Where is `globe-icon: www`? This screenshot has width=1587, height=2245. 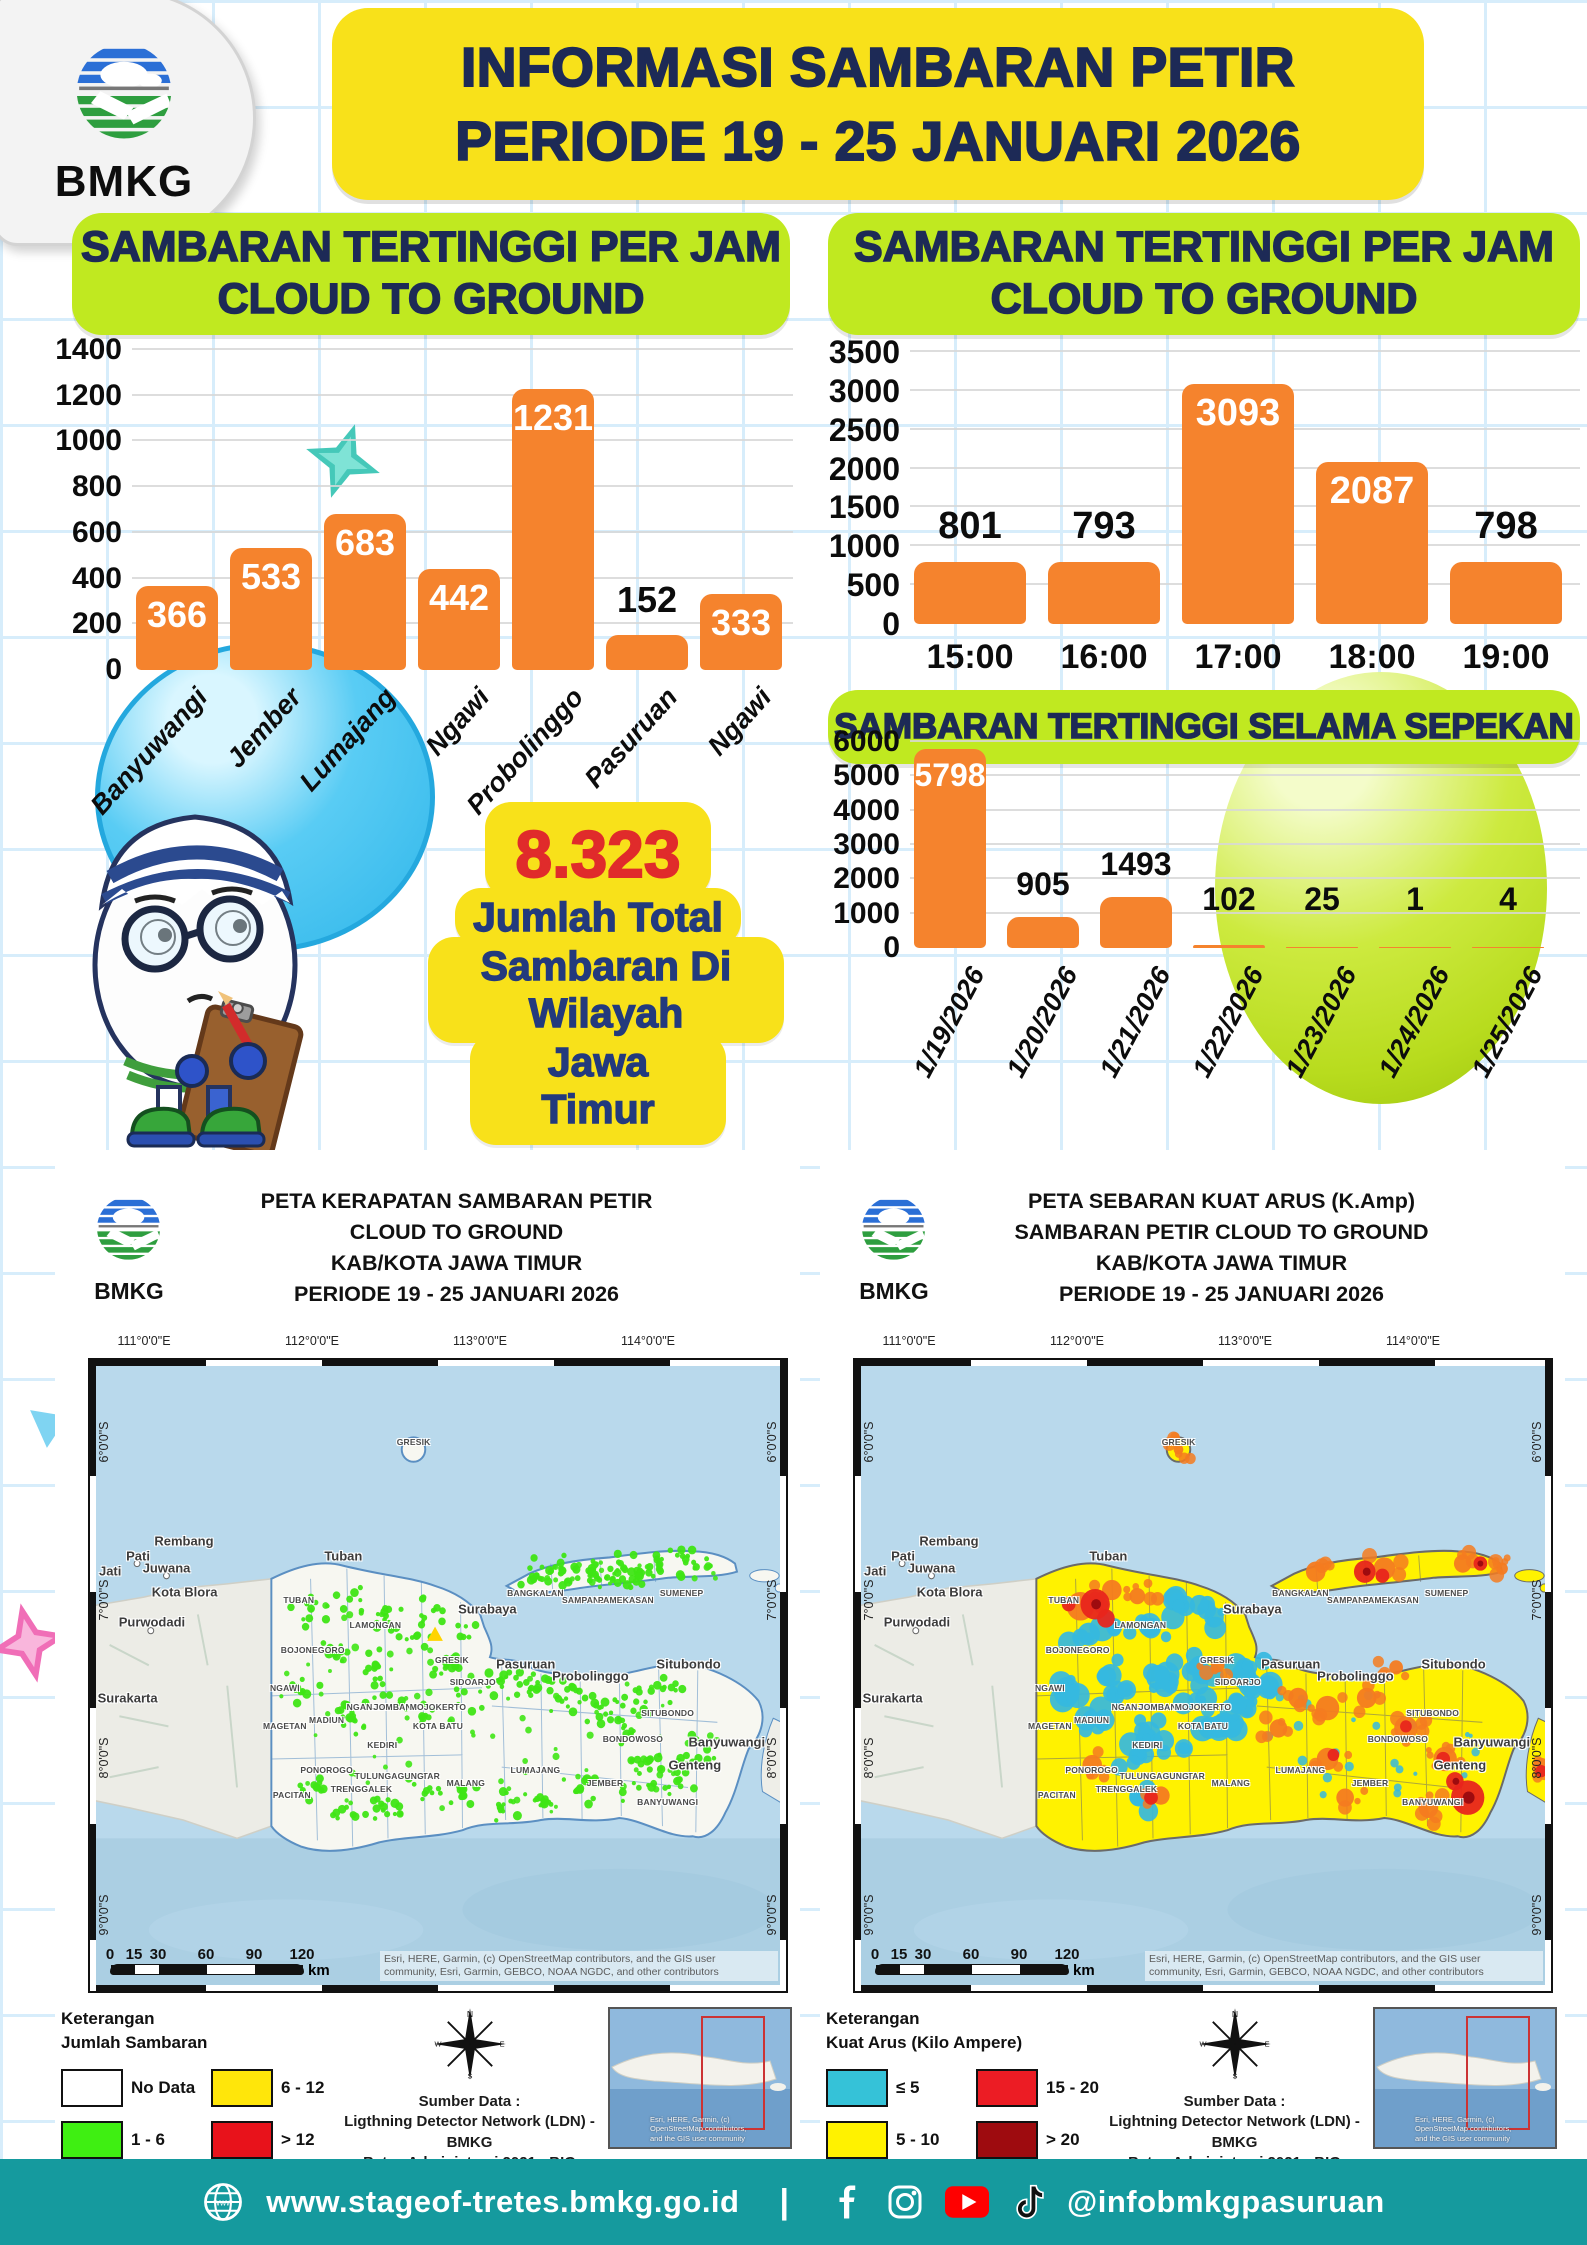 globe-icon: www is located at coordinates (223, 2202).